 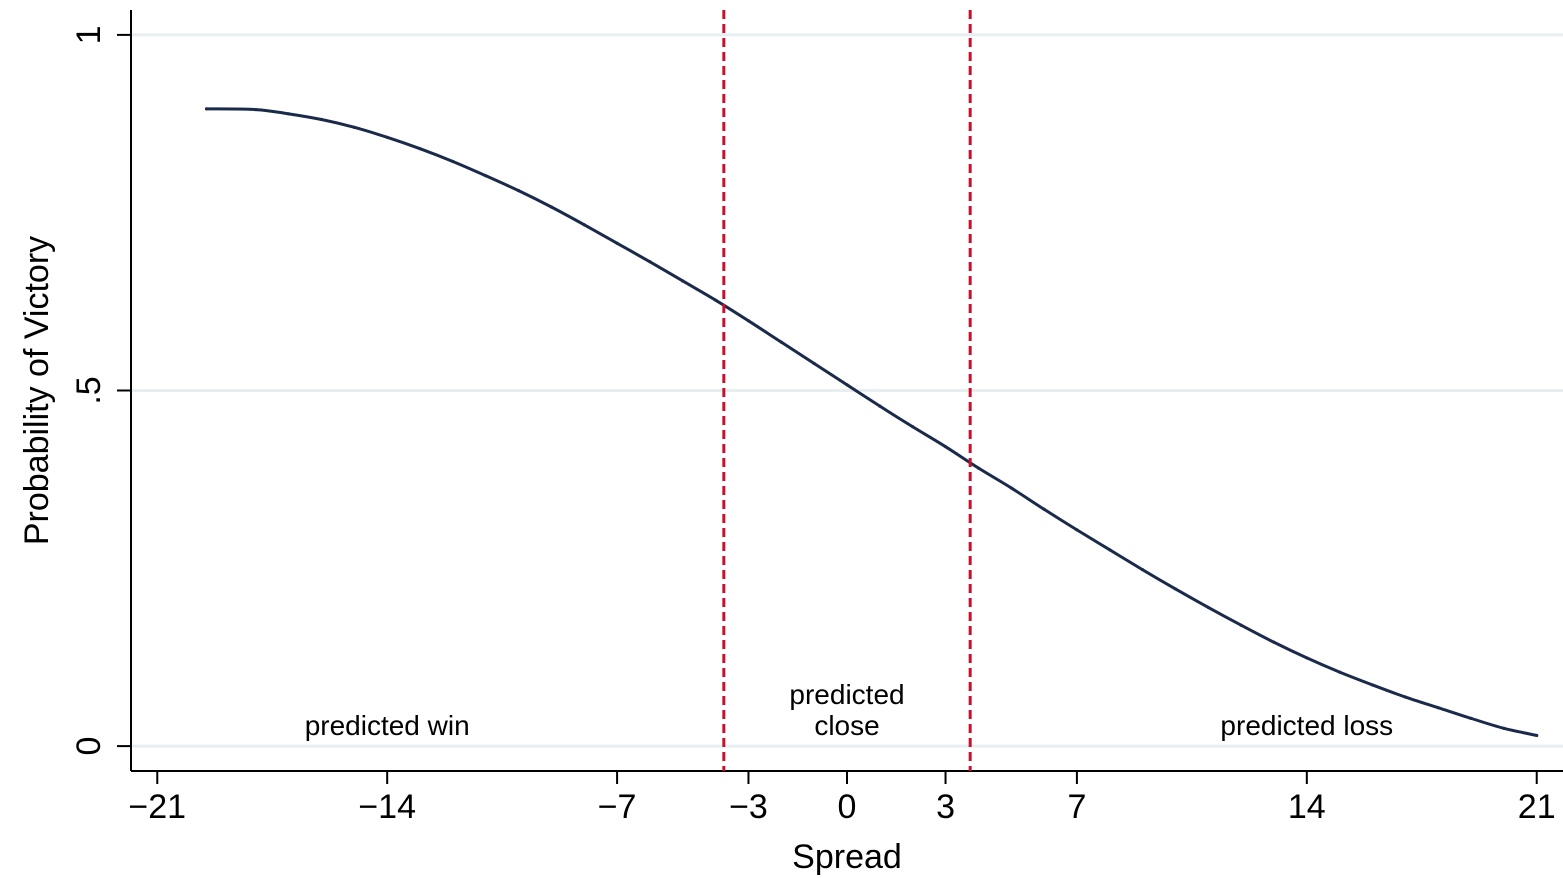 What do you see at coordinates (748, 807) in the screenshot?
I see `x-tick-label: −3` at bounding box center [748, 807].